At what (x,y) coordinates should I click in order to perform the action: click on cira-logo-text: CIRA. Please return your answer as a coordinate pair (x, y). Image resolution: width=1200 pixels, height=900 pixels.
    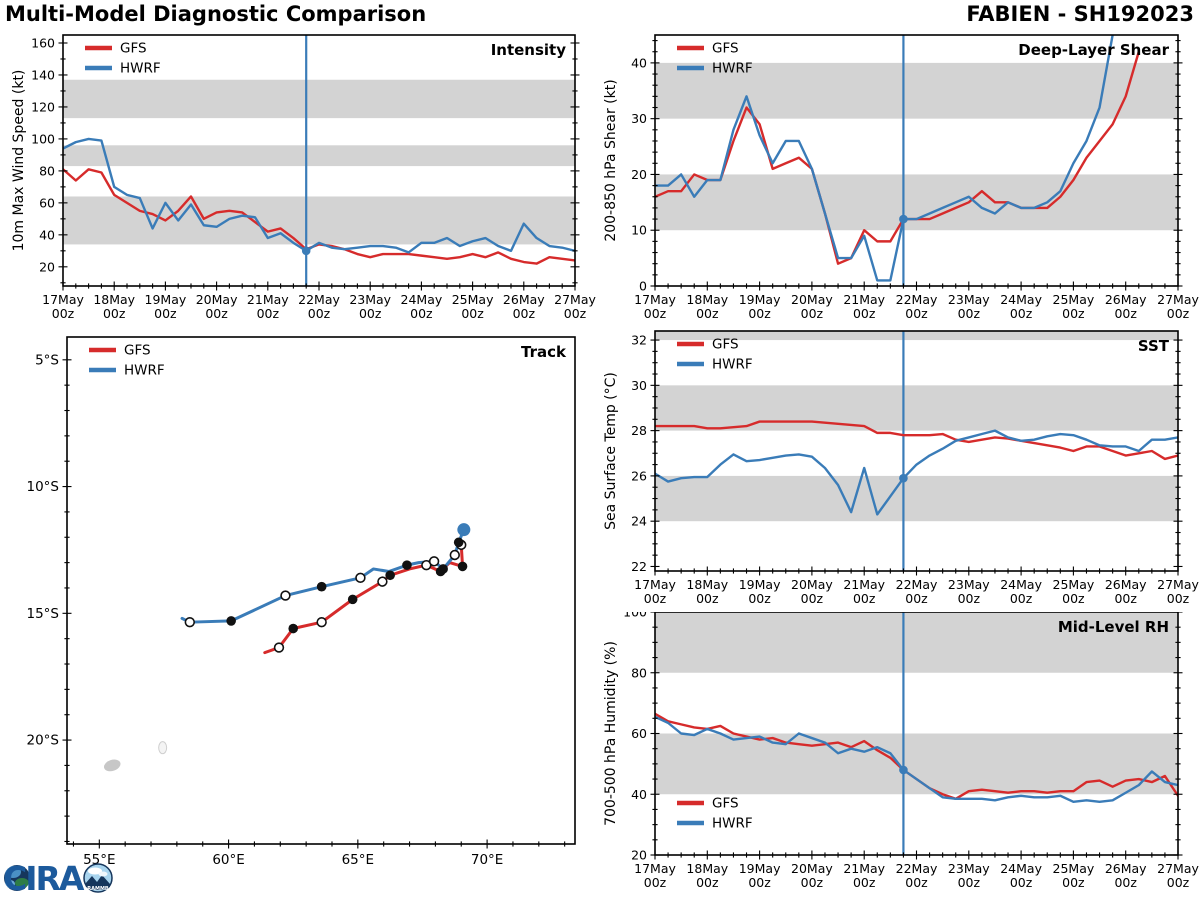
    Looking at the image, I should click on (44, 878).